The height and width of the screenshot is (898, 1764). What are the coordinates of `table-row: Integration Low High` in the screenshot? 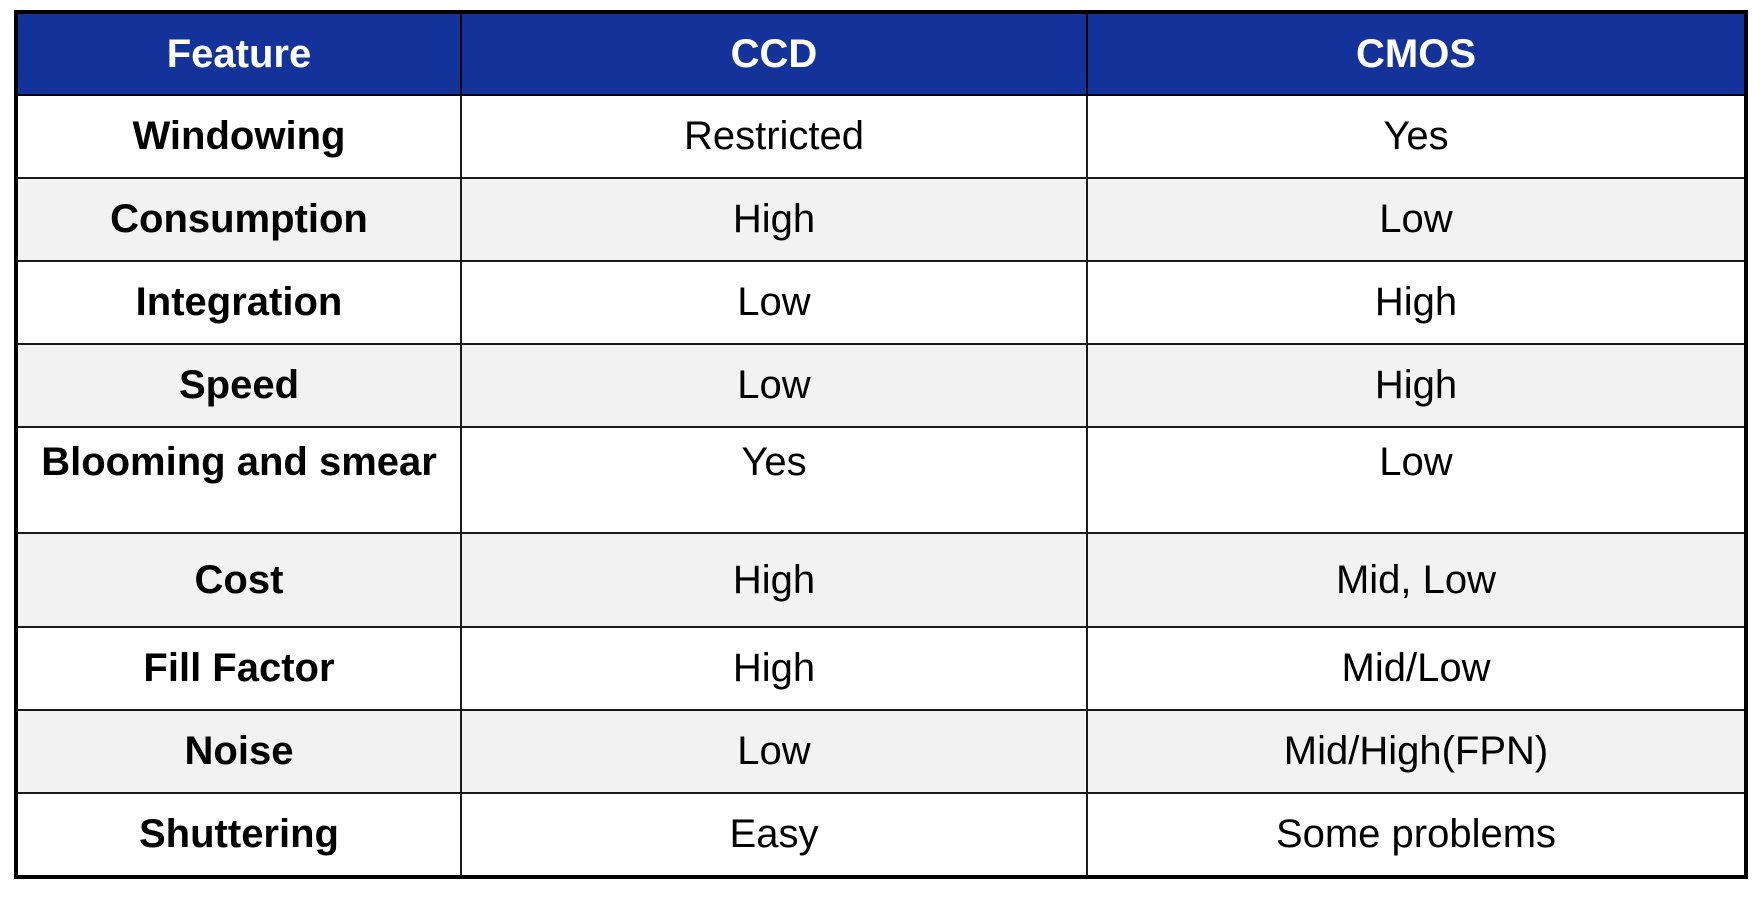 It's located at (881, 302).